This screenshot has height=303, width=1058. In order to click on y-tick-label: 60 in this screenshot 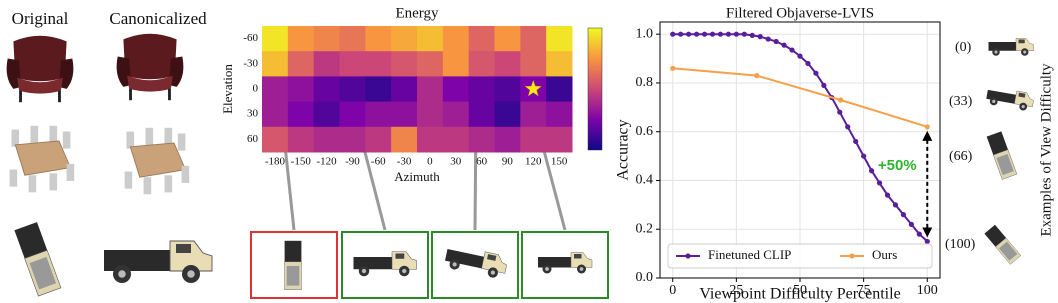, I will do `click(253, 139)`.